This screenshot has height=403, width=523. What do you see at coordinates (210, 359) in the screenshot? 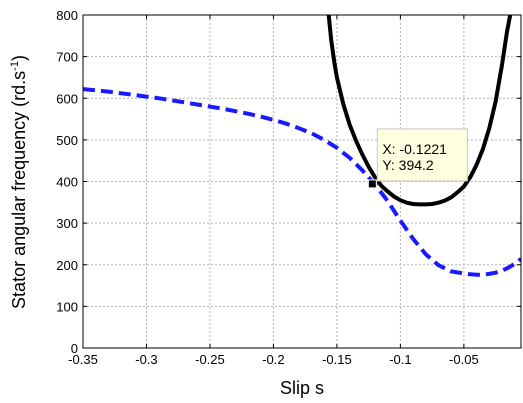
I see `x-tick-label: -0.25` at bounding box center [210, 359].